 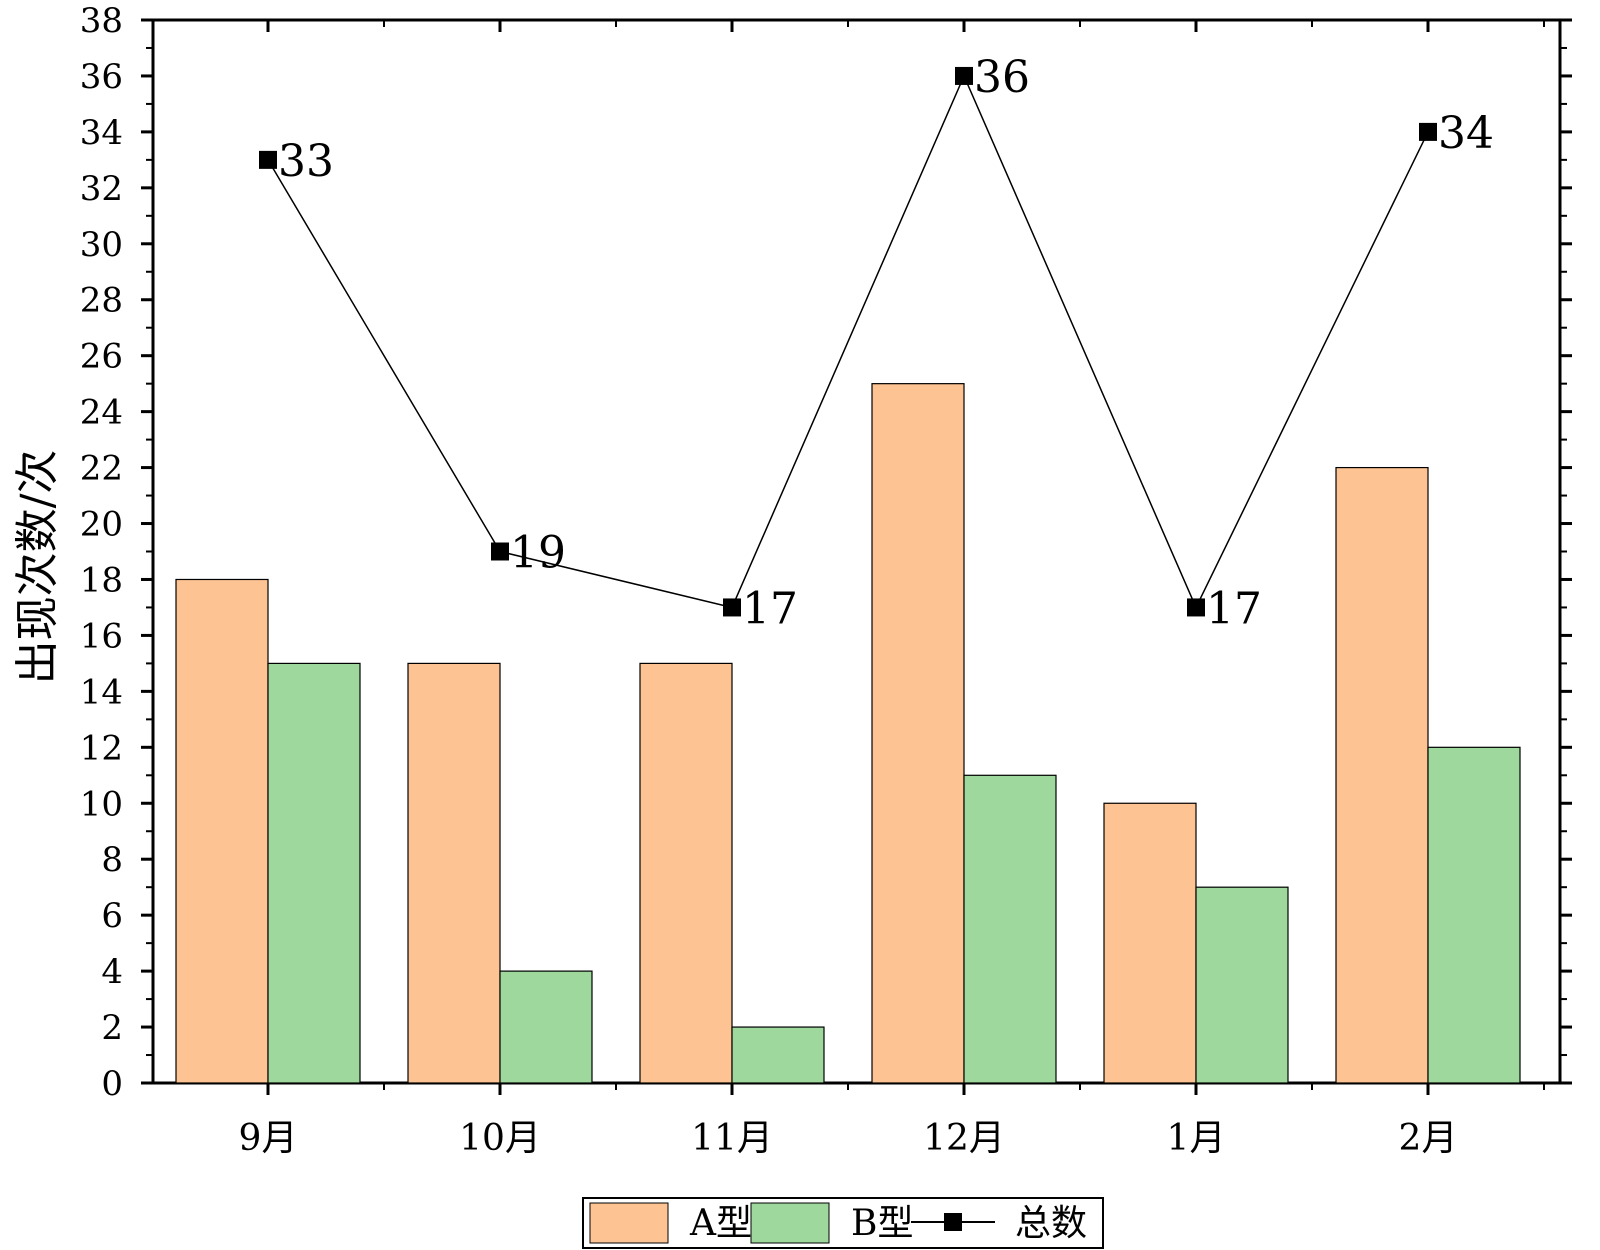 I want to click on y-tick-label-28: 28, so click(x=101, y=301).